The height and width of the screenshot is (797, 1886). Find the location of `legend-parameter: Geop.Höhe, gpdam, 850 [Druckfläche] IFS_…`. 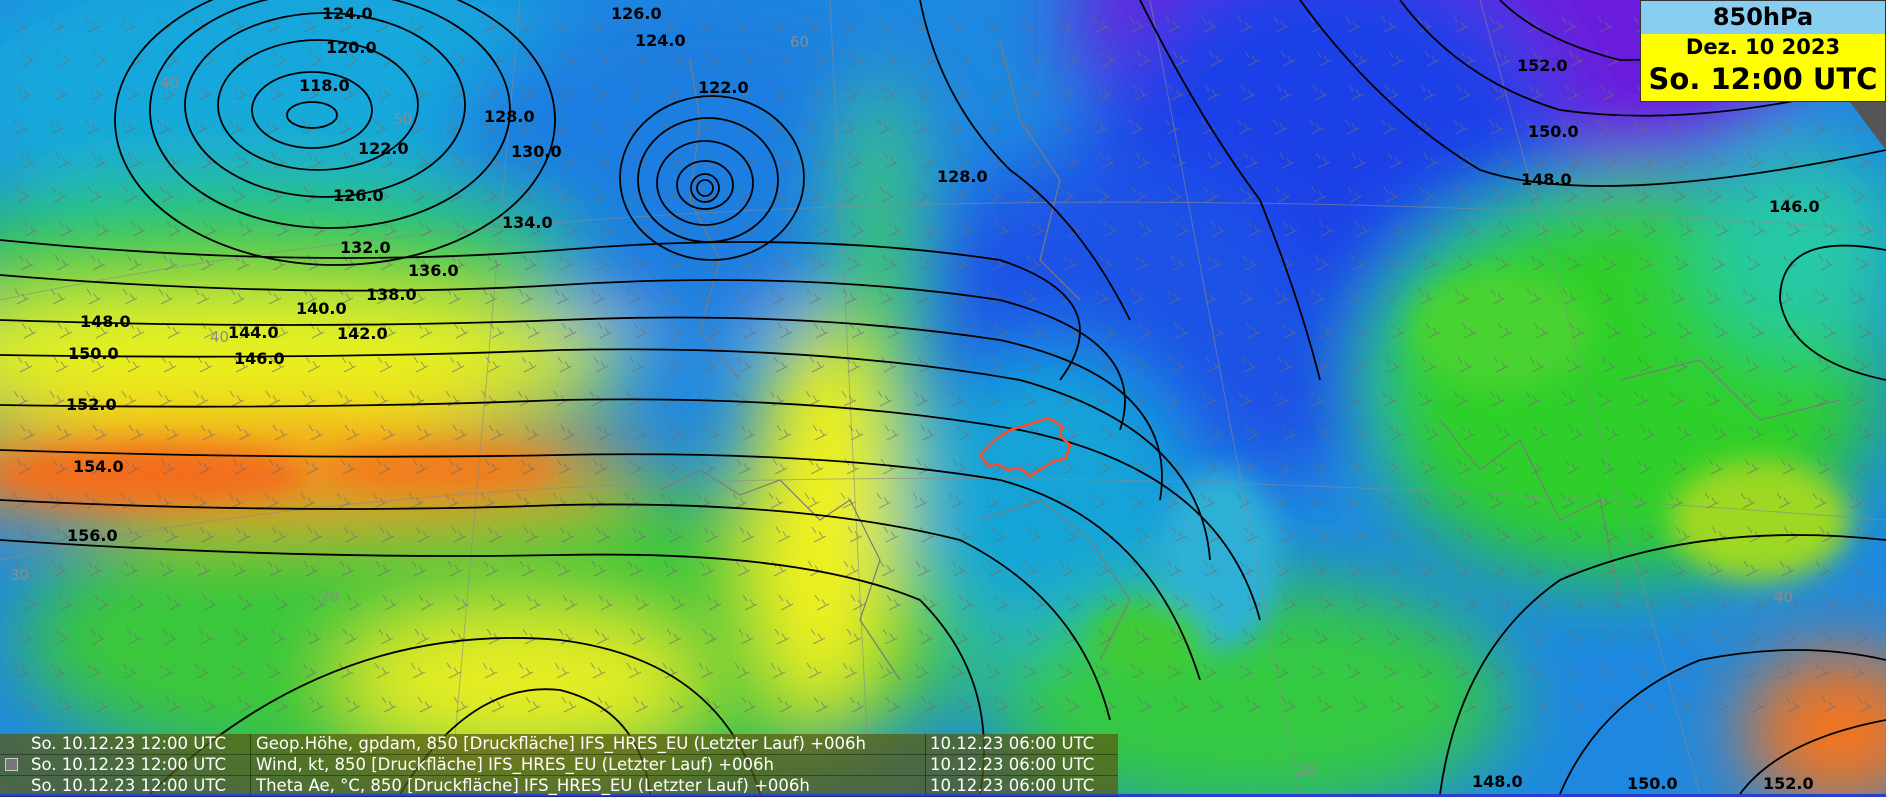

legend-parameter: Geop.Höhe, gpdam, 850 [Druckfläche] IFS_… is located at coordinates (561, 743).